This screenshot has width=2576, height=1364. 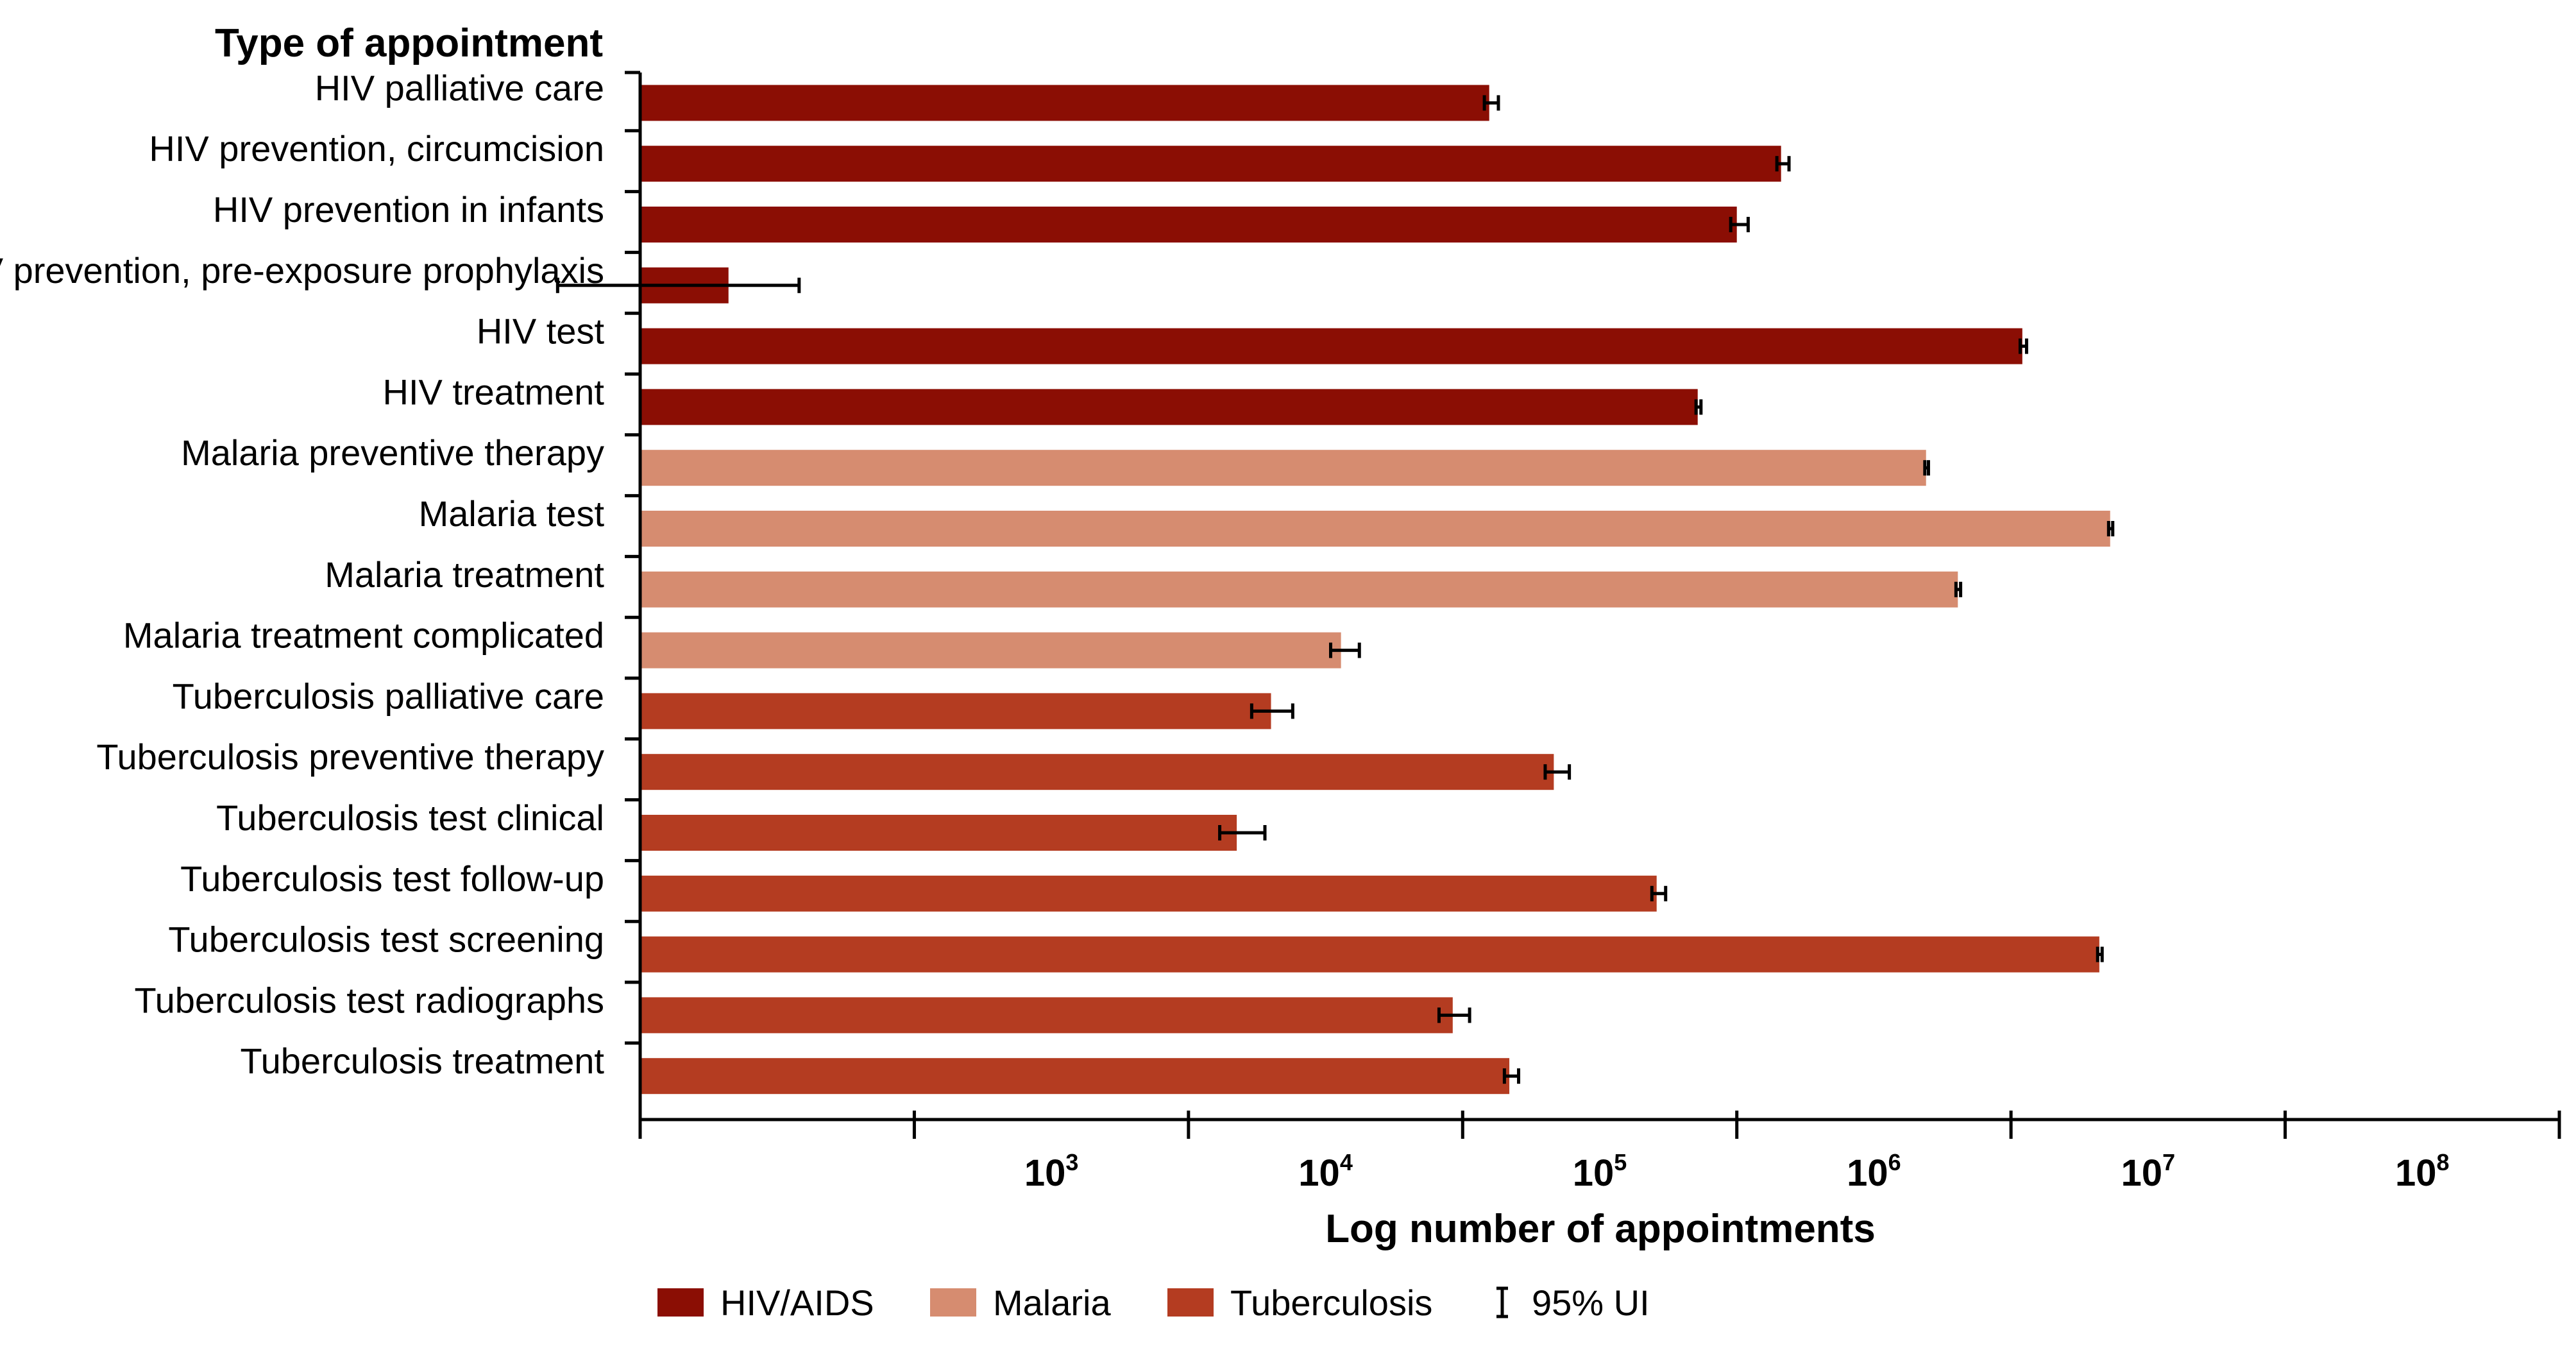 I want to click on category-label: Malaria test, so click(x=512, y=513).